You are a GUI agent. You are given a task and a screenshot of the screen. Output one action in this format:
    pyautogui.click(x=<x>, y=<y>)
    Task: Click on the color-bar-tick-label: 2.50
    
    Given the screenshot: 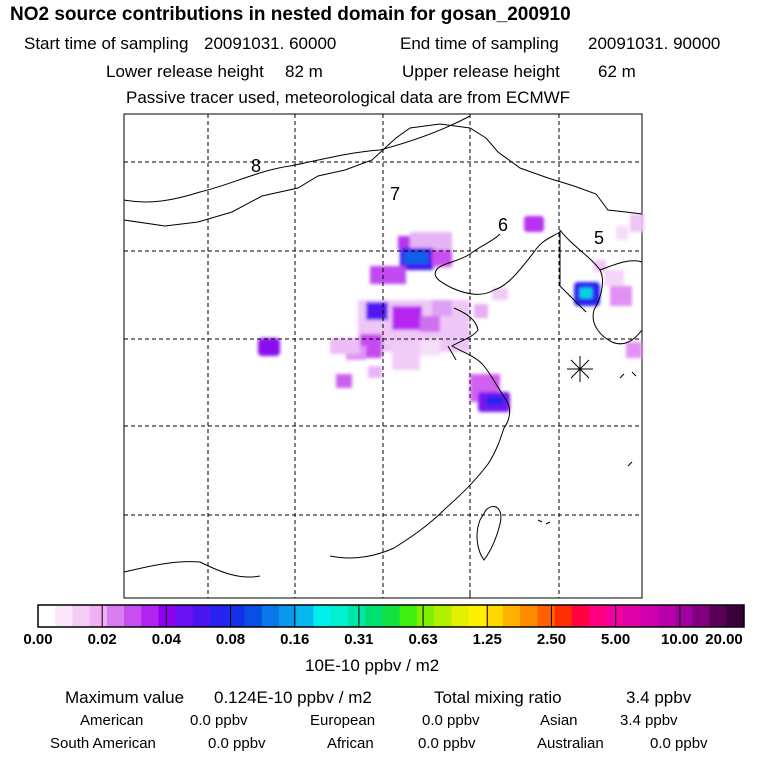 What is the action you would take?
    pyautogui.click(x=551, y=639)
    